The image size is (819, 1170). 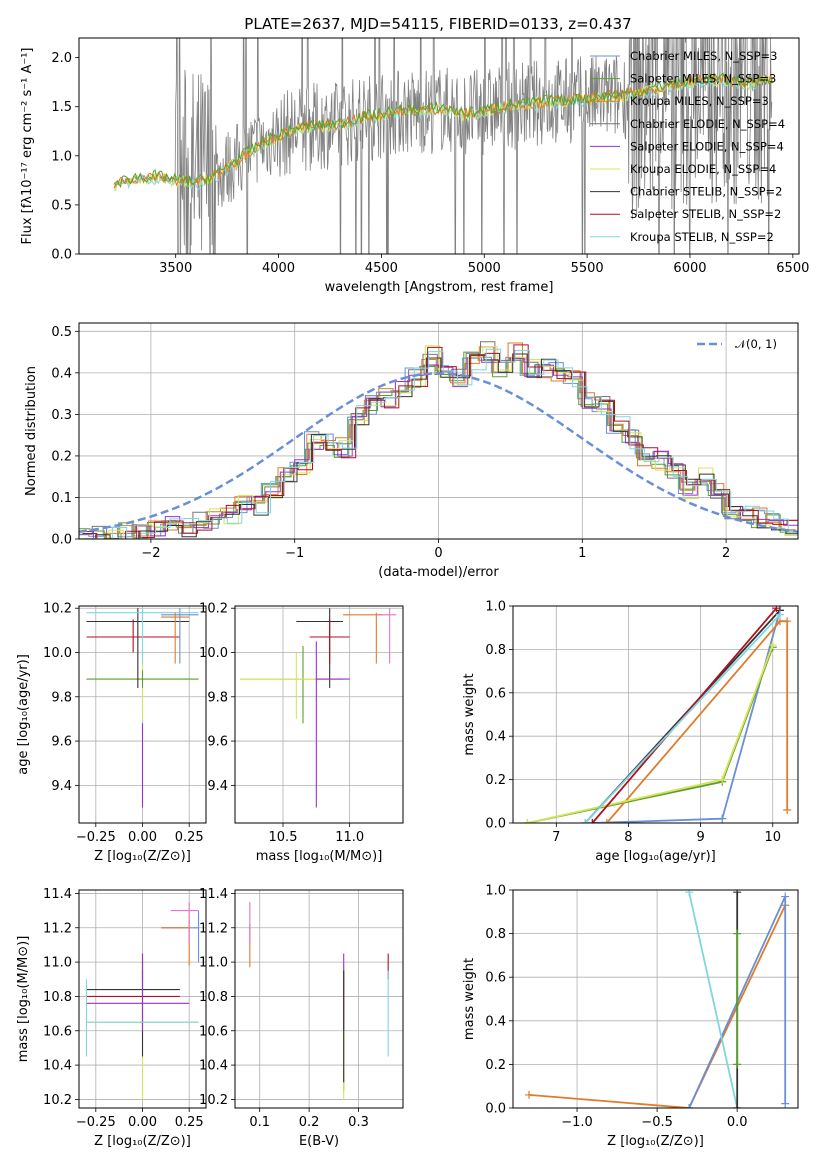 I want to click on model-line-salpeter_miles, so click(x=443, y=130).